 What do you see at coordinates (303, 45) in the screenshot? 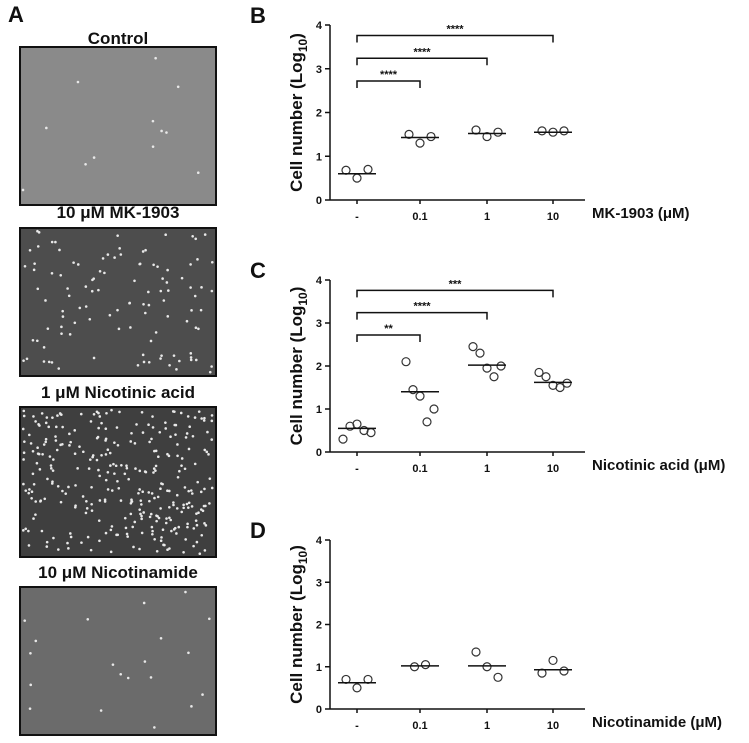
I see `y-axis-label-part: 10` at bounding box center [303, 45].